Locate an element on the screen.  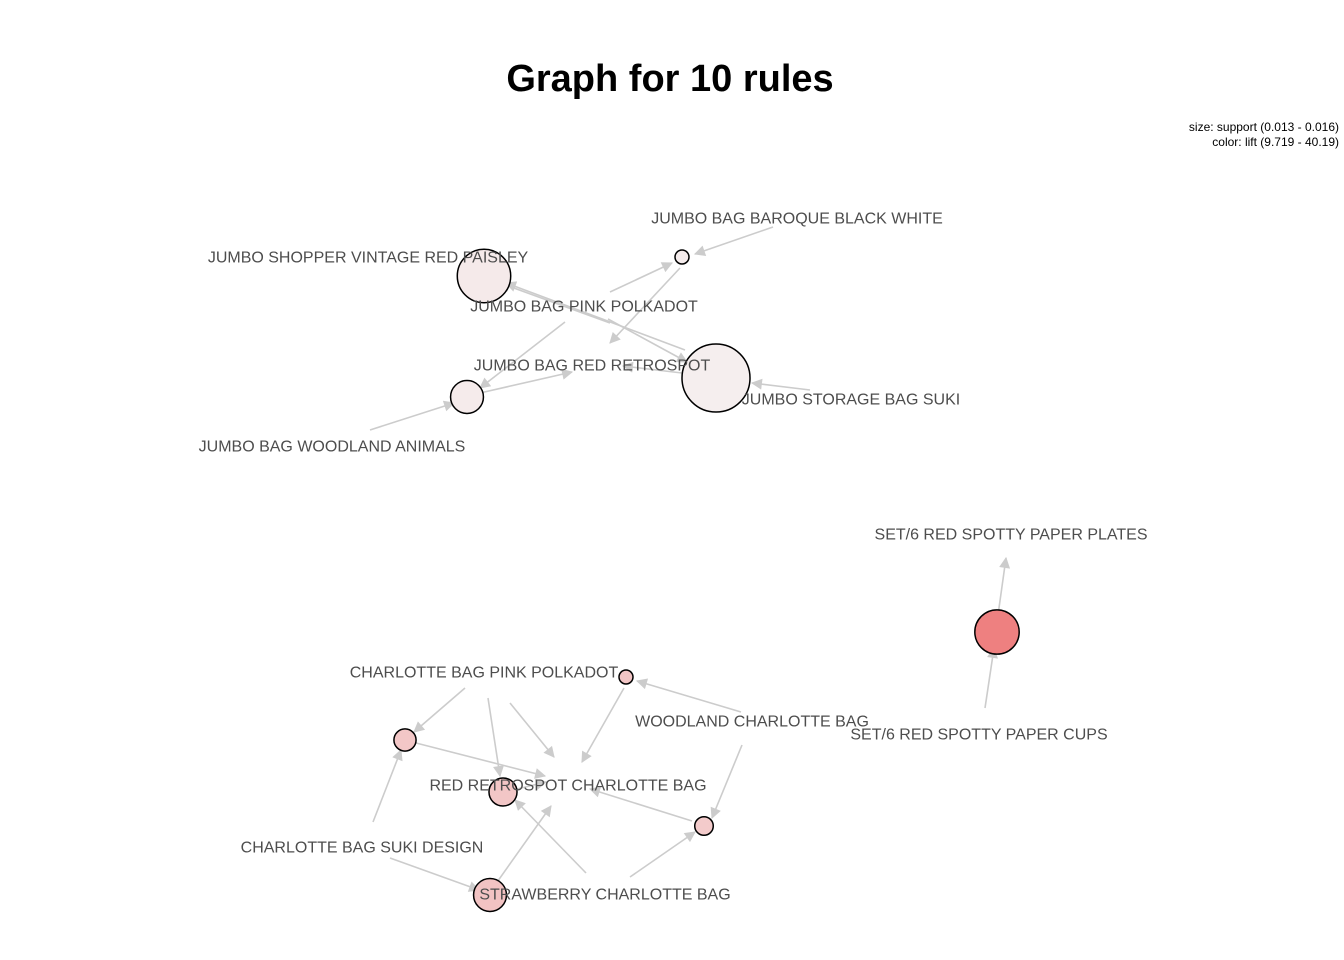
item-label: STRAWBERRY CHARLOTTE BAG is located at coordinates (604, 895).